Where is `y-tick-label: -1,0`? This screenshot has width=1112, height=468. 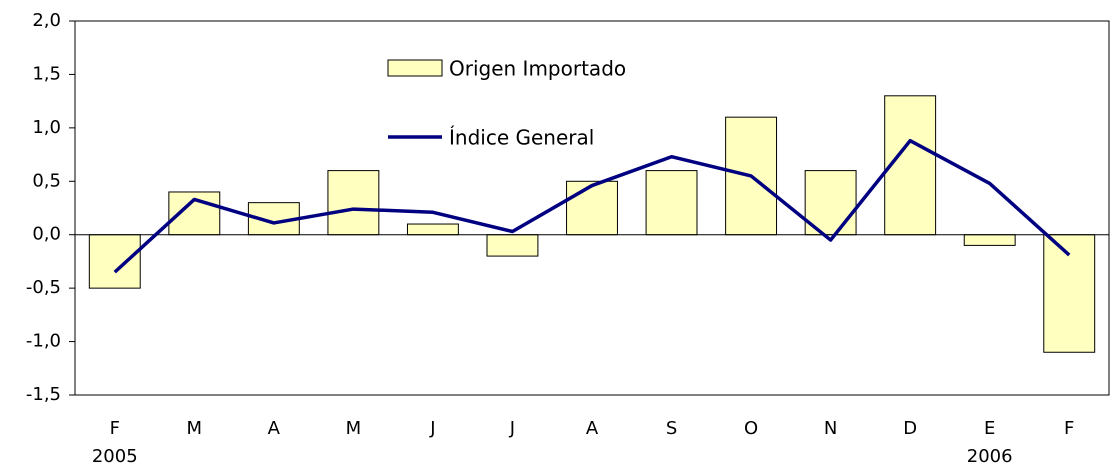
y-tick-label: -1,0 is located at coordinates (43, 341).